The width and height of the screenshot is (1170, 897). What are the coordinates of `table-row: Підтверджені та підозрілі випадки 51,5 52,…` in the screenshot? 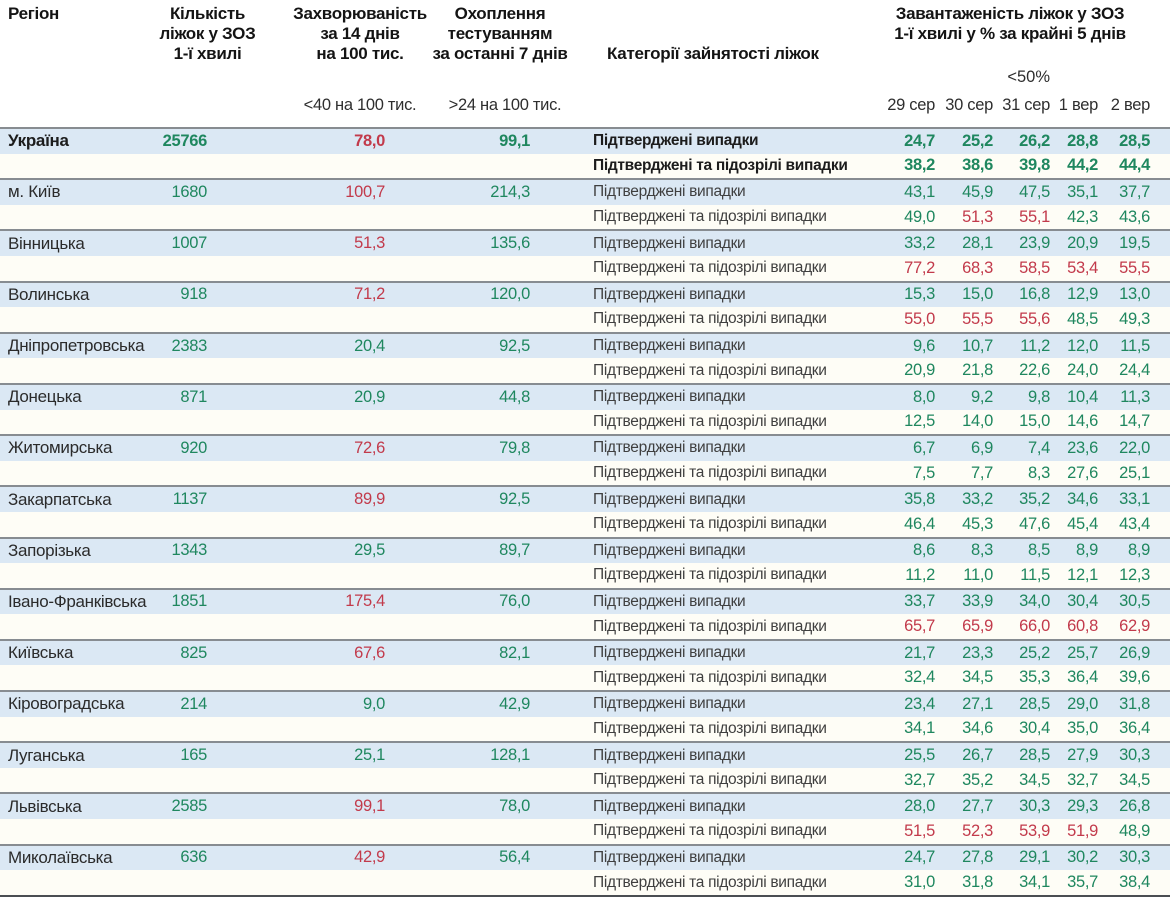 It's located at (585, 831).